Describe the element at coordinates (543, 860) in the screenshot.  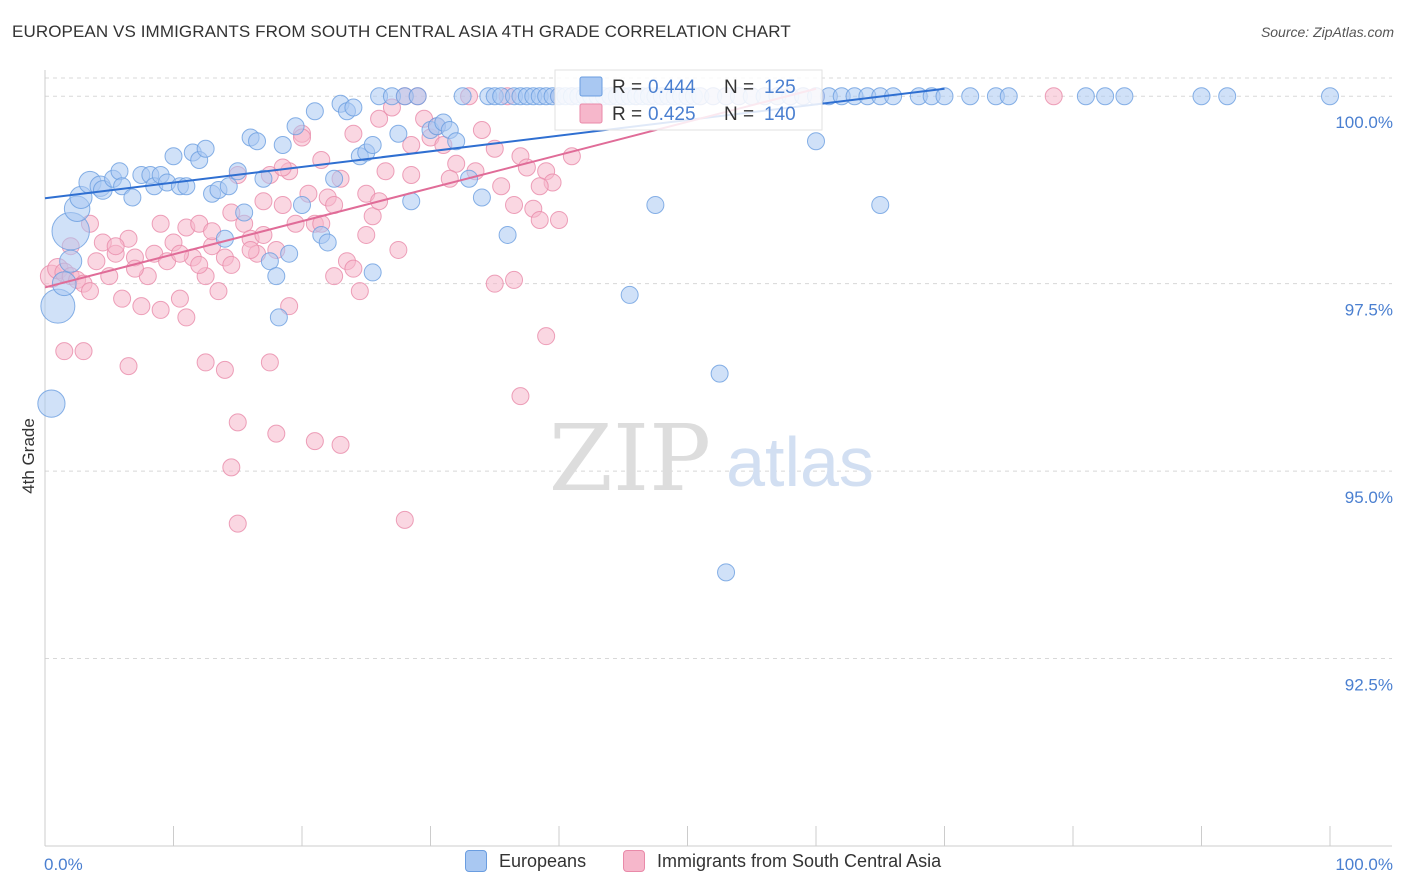
I see `legend-label-europeans: Europeans` at that location.